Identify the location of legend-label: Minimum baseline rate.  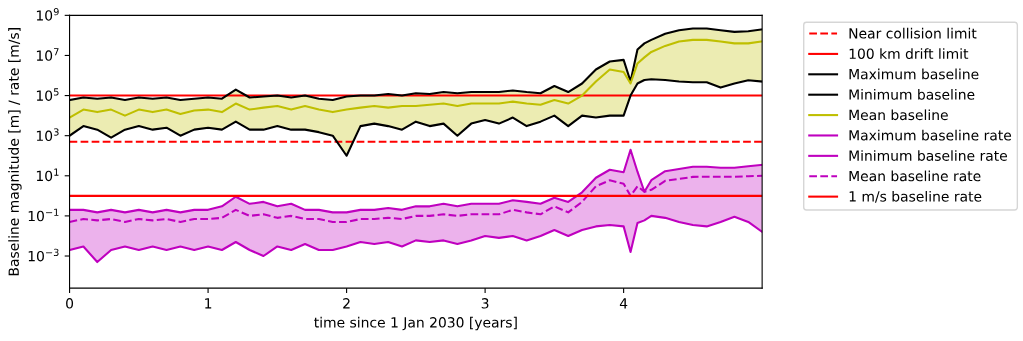
(928, 155).